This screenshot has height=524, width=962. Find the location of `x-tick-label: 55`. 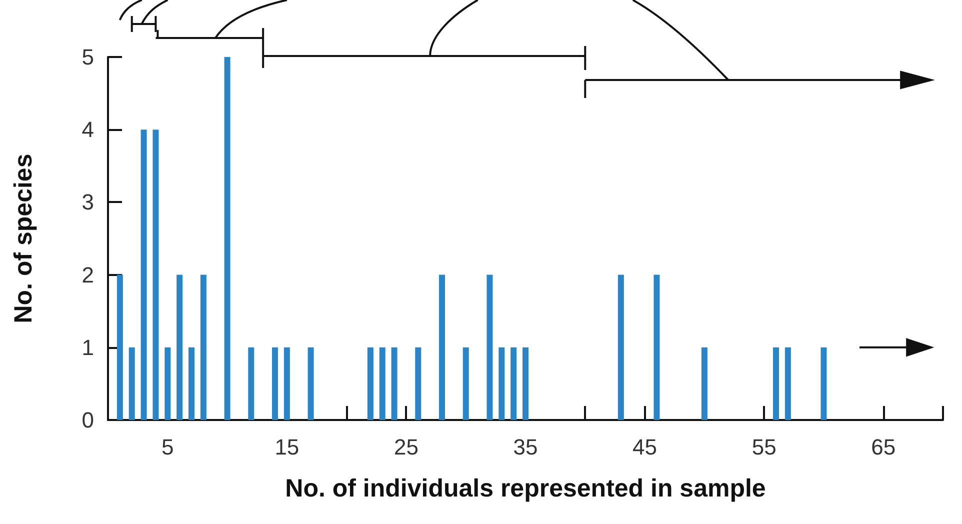

x-tick-label: 55 is located at coordinates (764, 447).